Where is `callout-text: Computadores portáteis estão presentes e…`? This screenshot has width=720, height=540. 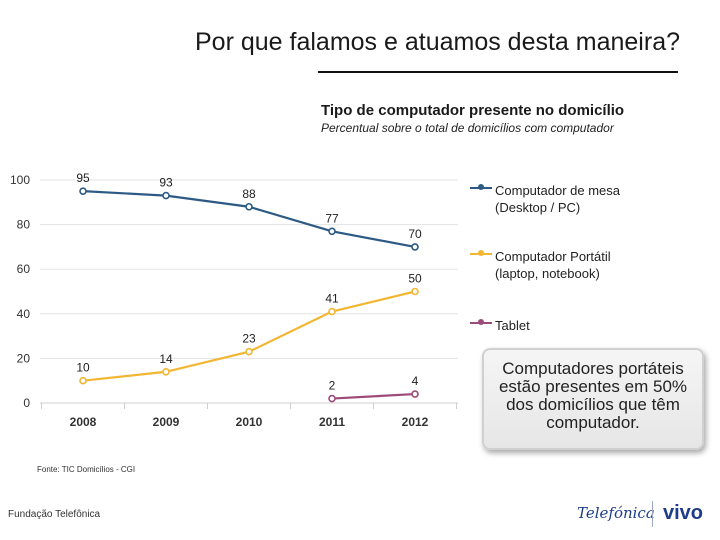 callout-text: Computadores portáteis estão presentes e… is located at coordinates (593, 395).